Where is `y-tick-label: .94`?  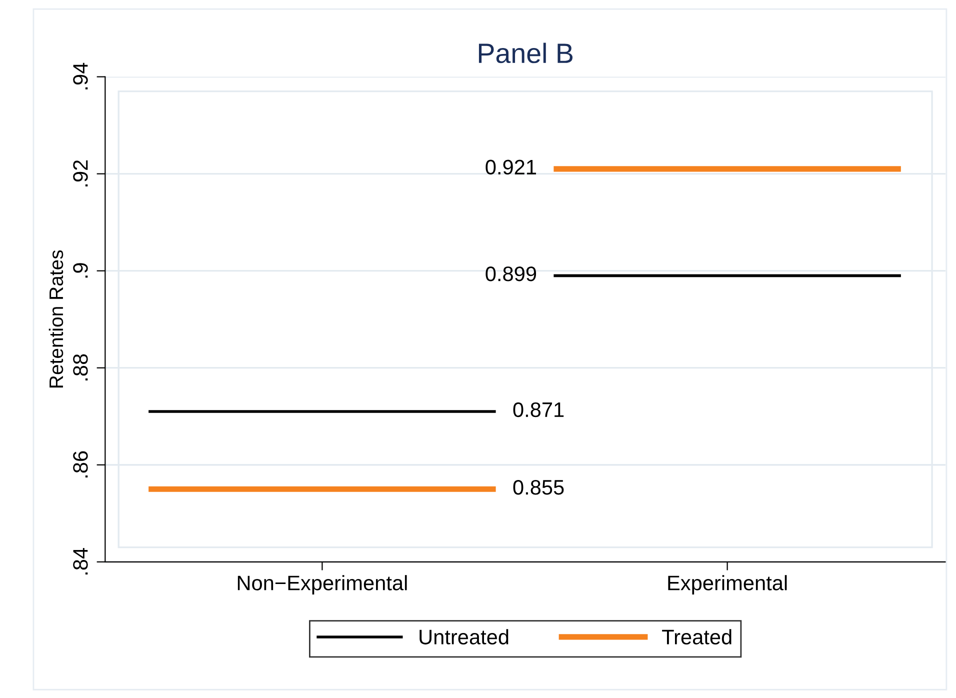 y-tick-label: .94 is located at coordinates (80, 76).